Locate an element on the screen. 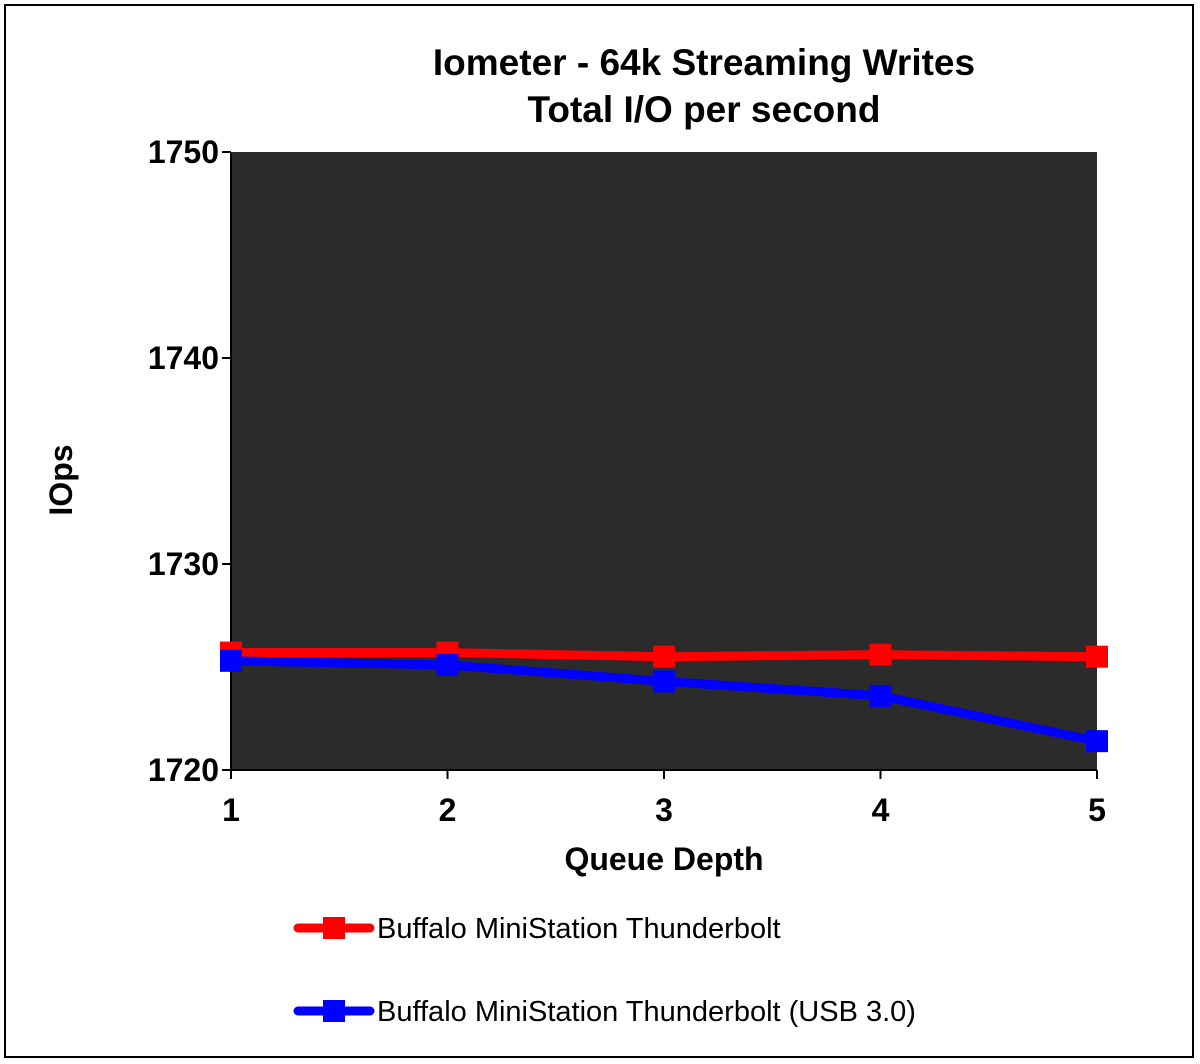 The height and width of the screenshot is (1064, 1200). y-tick-label: 1730 is located at coordinates (183, 564).